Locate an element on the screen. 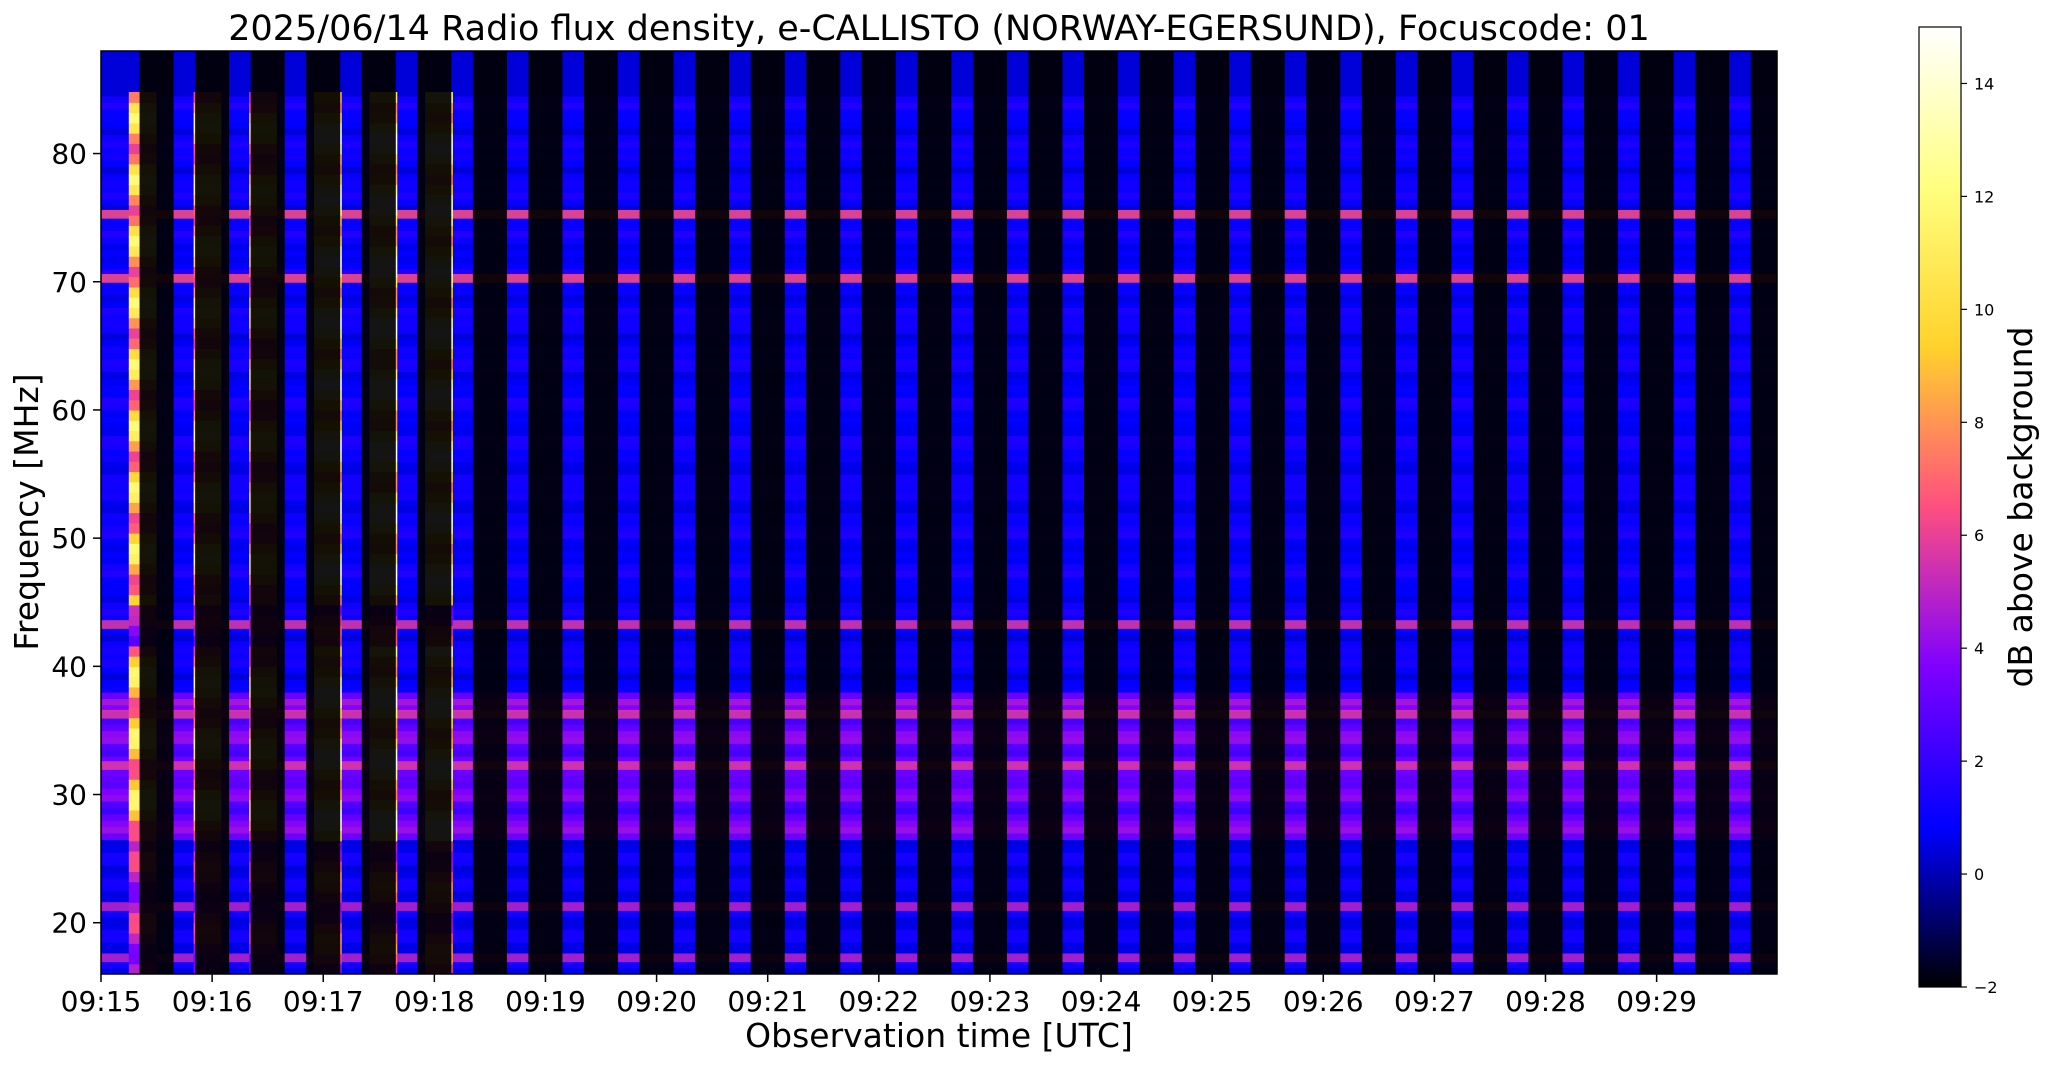 The image size is (2047, 1067). y-tick-label: 40 is located at coordinates (69, 666).